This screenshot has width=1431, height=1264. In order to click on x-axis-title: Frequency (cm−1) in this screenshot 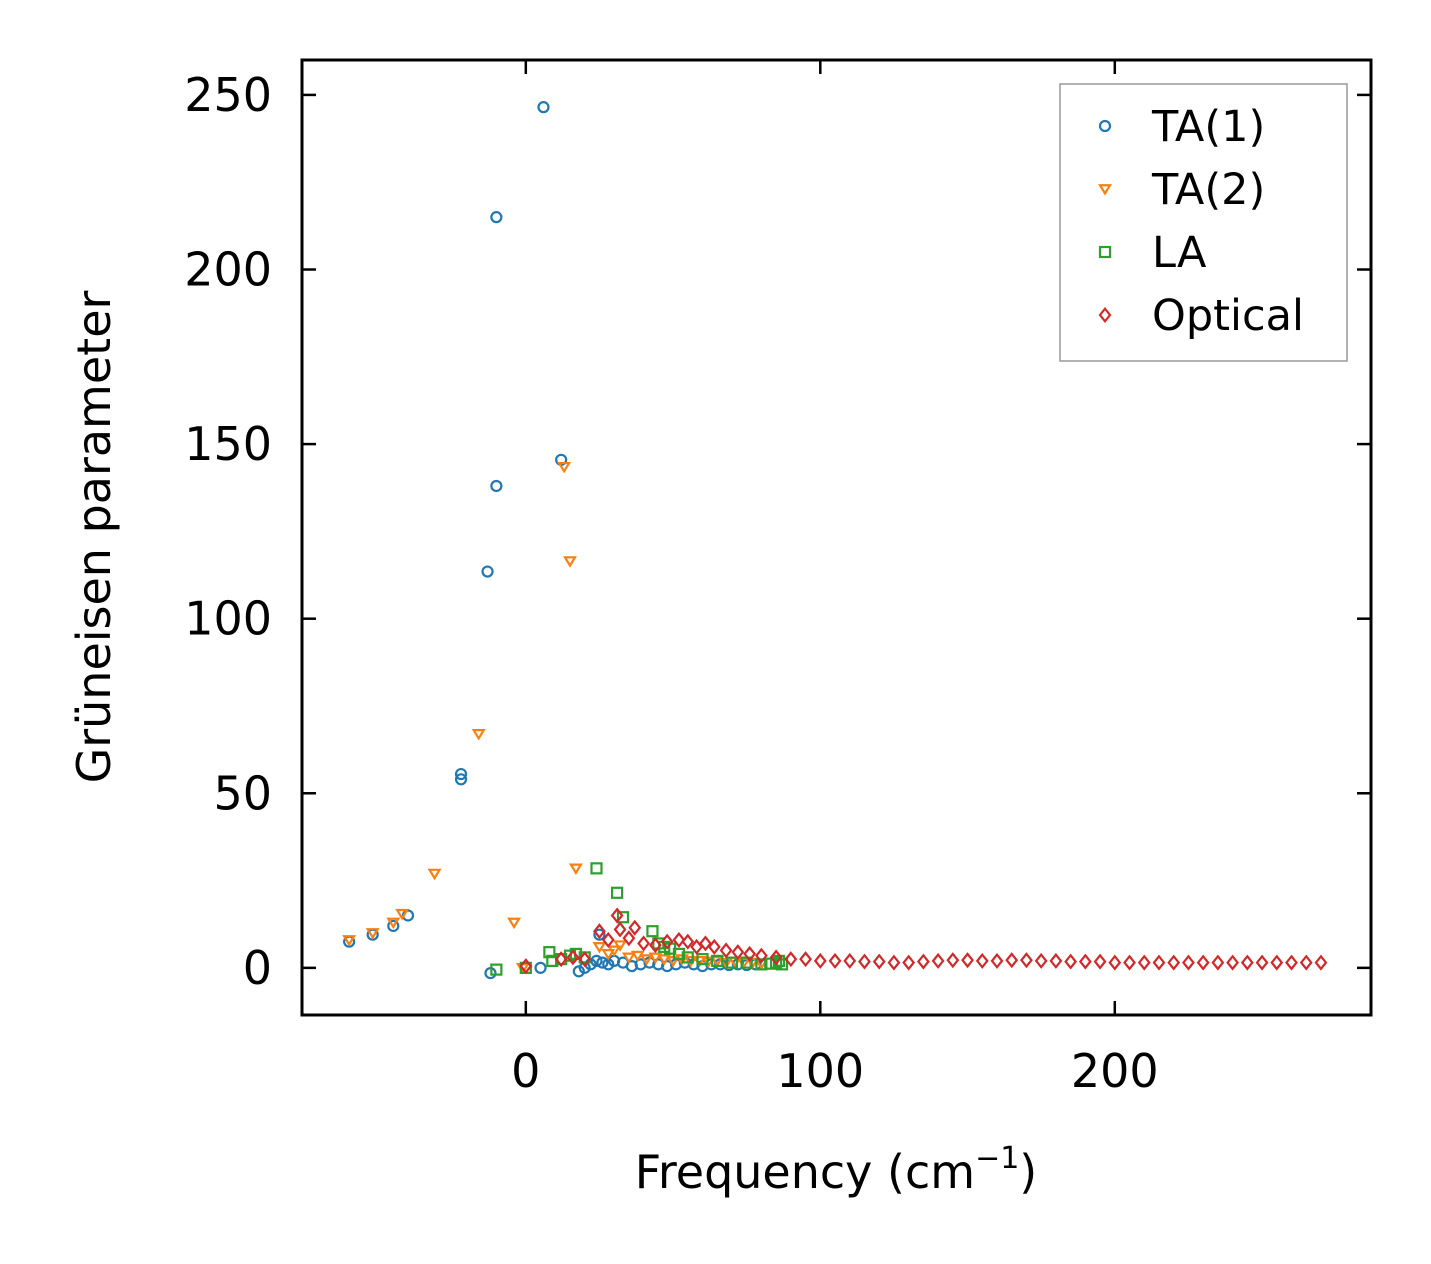, I will do `click(836, 1170)`.